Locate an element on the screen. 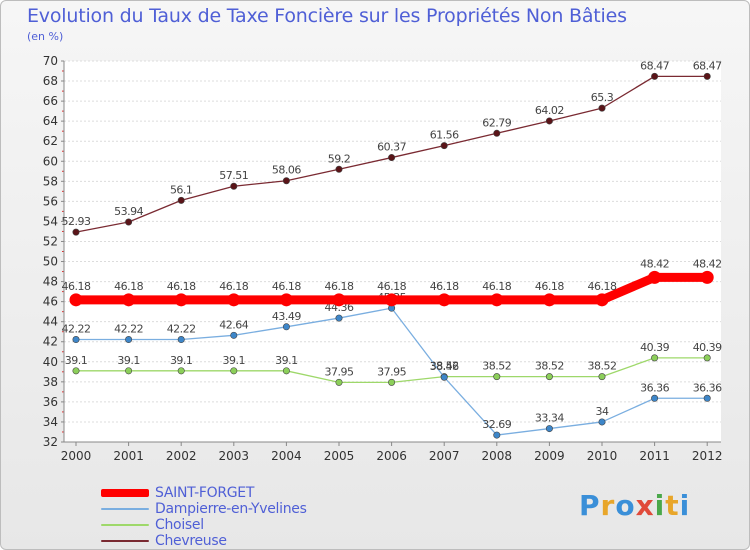 This screenshot has height=550, width=750. y-tick-label: 34 is located at coordinates (50, 422).